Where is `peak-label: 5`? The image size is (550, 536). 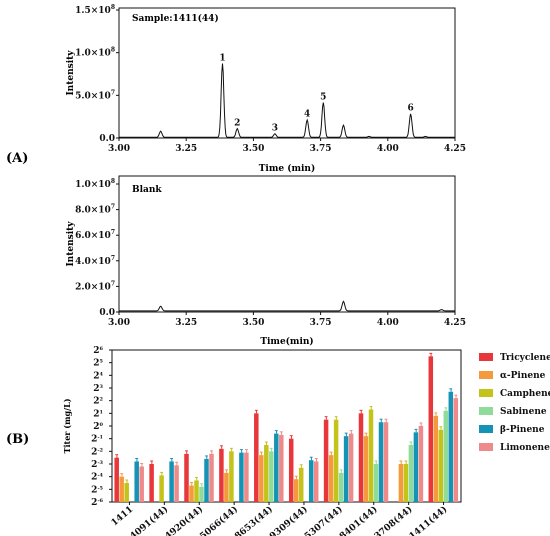 peak-label: 5 is located at coordinates (323, 97).